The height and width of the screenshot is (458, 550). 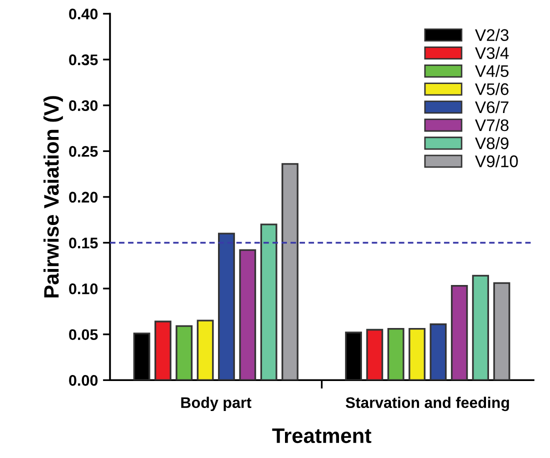 What do you see at coordinates (83, 197) in the screenshot?
I see `y-tick-label: 0.20` at bounding box center [83, 197].